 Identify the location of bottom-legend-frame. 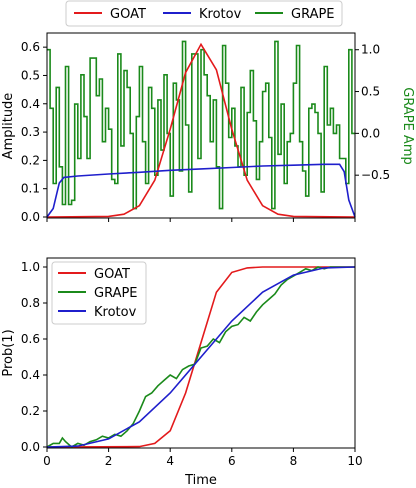
(99, 293).